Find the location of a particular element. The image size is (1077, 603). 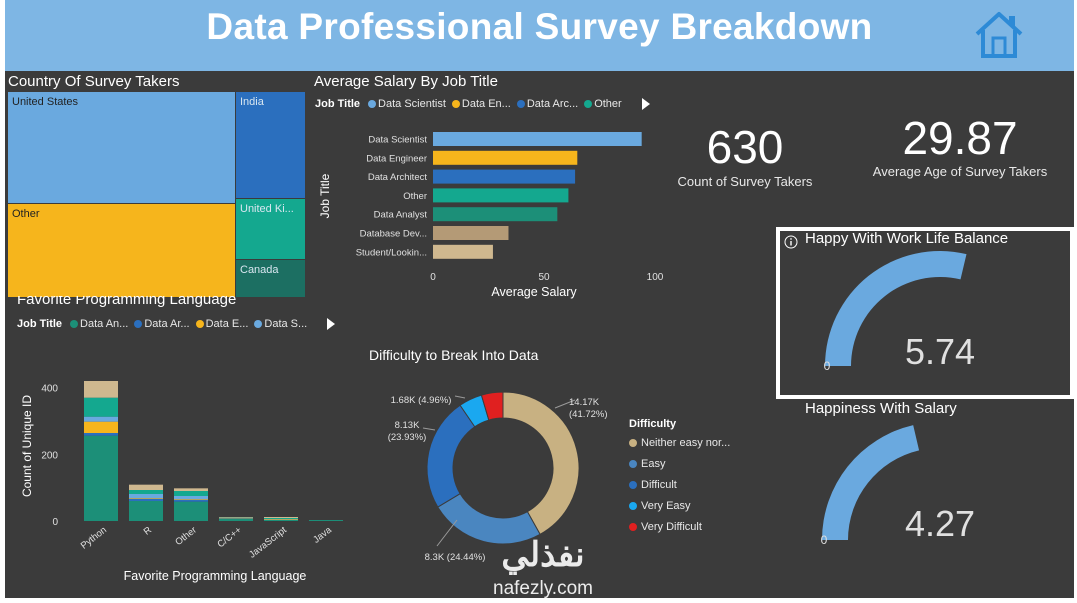

language-ylabel: Count of Unique ID is located at coordinates (27, 446).